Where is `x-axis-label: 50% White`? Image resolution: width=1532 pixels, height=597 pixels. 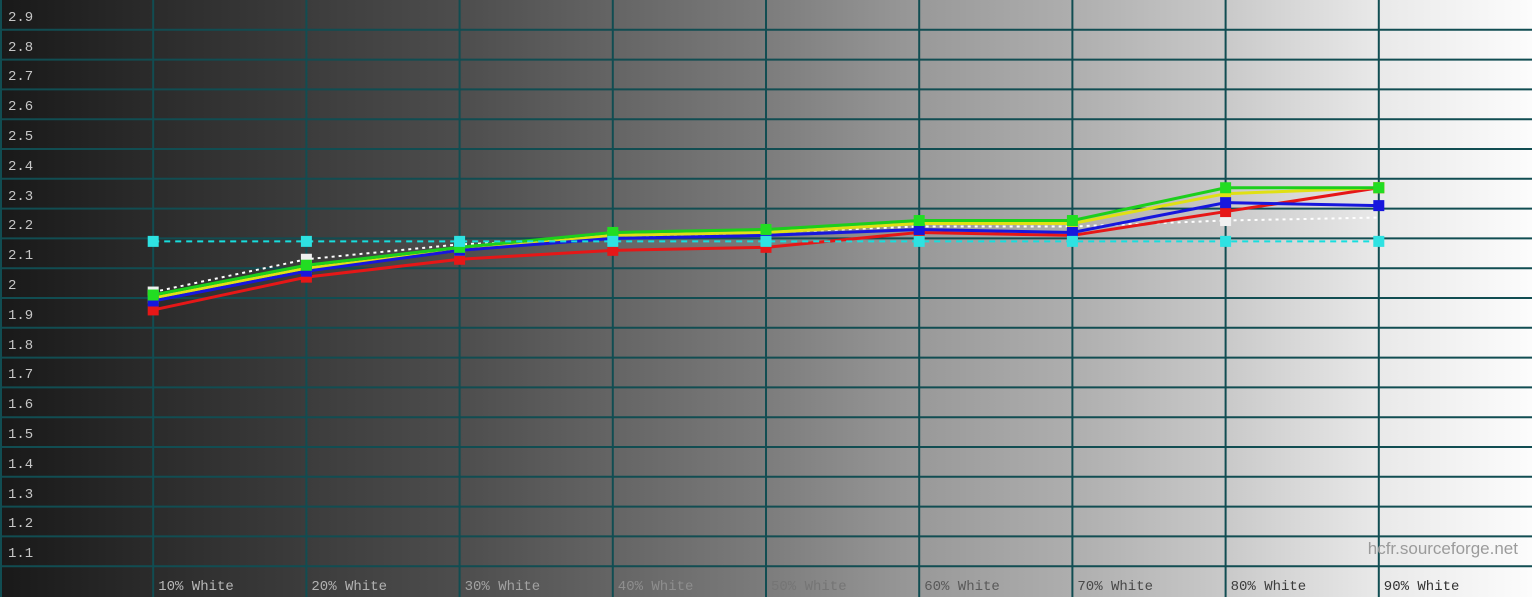 x-axis-label: 50% White is located at coordinates (809, 587).